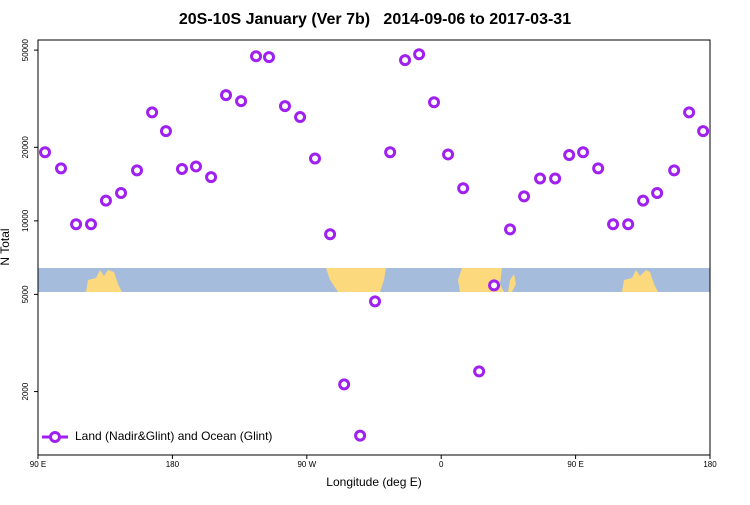  Describe the element at coordinates (25, 294) in the screenshot. I see `y-tick-label: 5000` at that location.